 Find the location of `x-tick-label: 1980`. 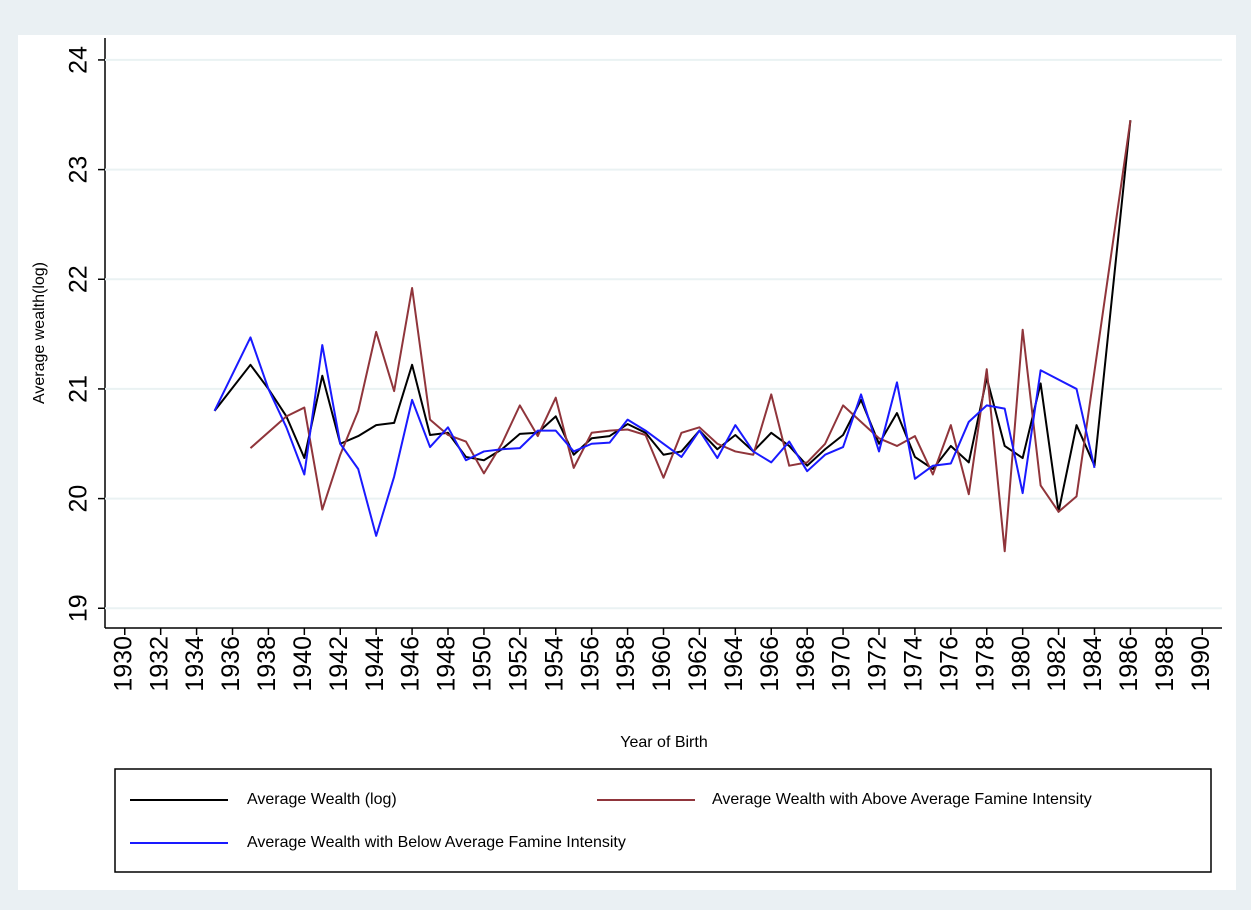

x-tick-label: 1980 is located at coordinates (1021, 664).